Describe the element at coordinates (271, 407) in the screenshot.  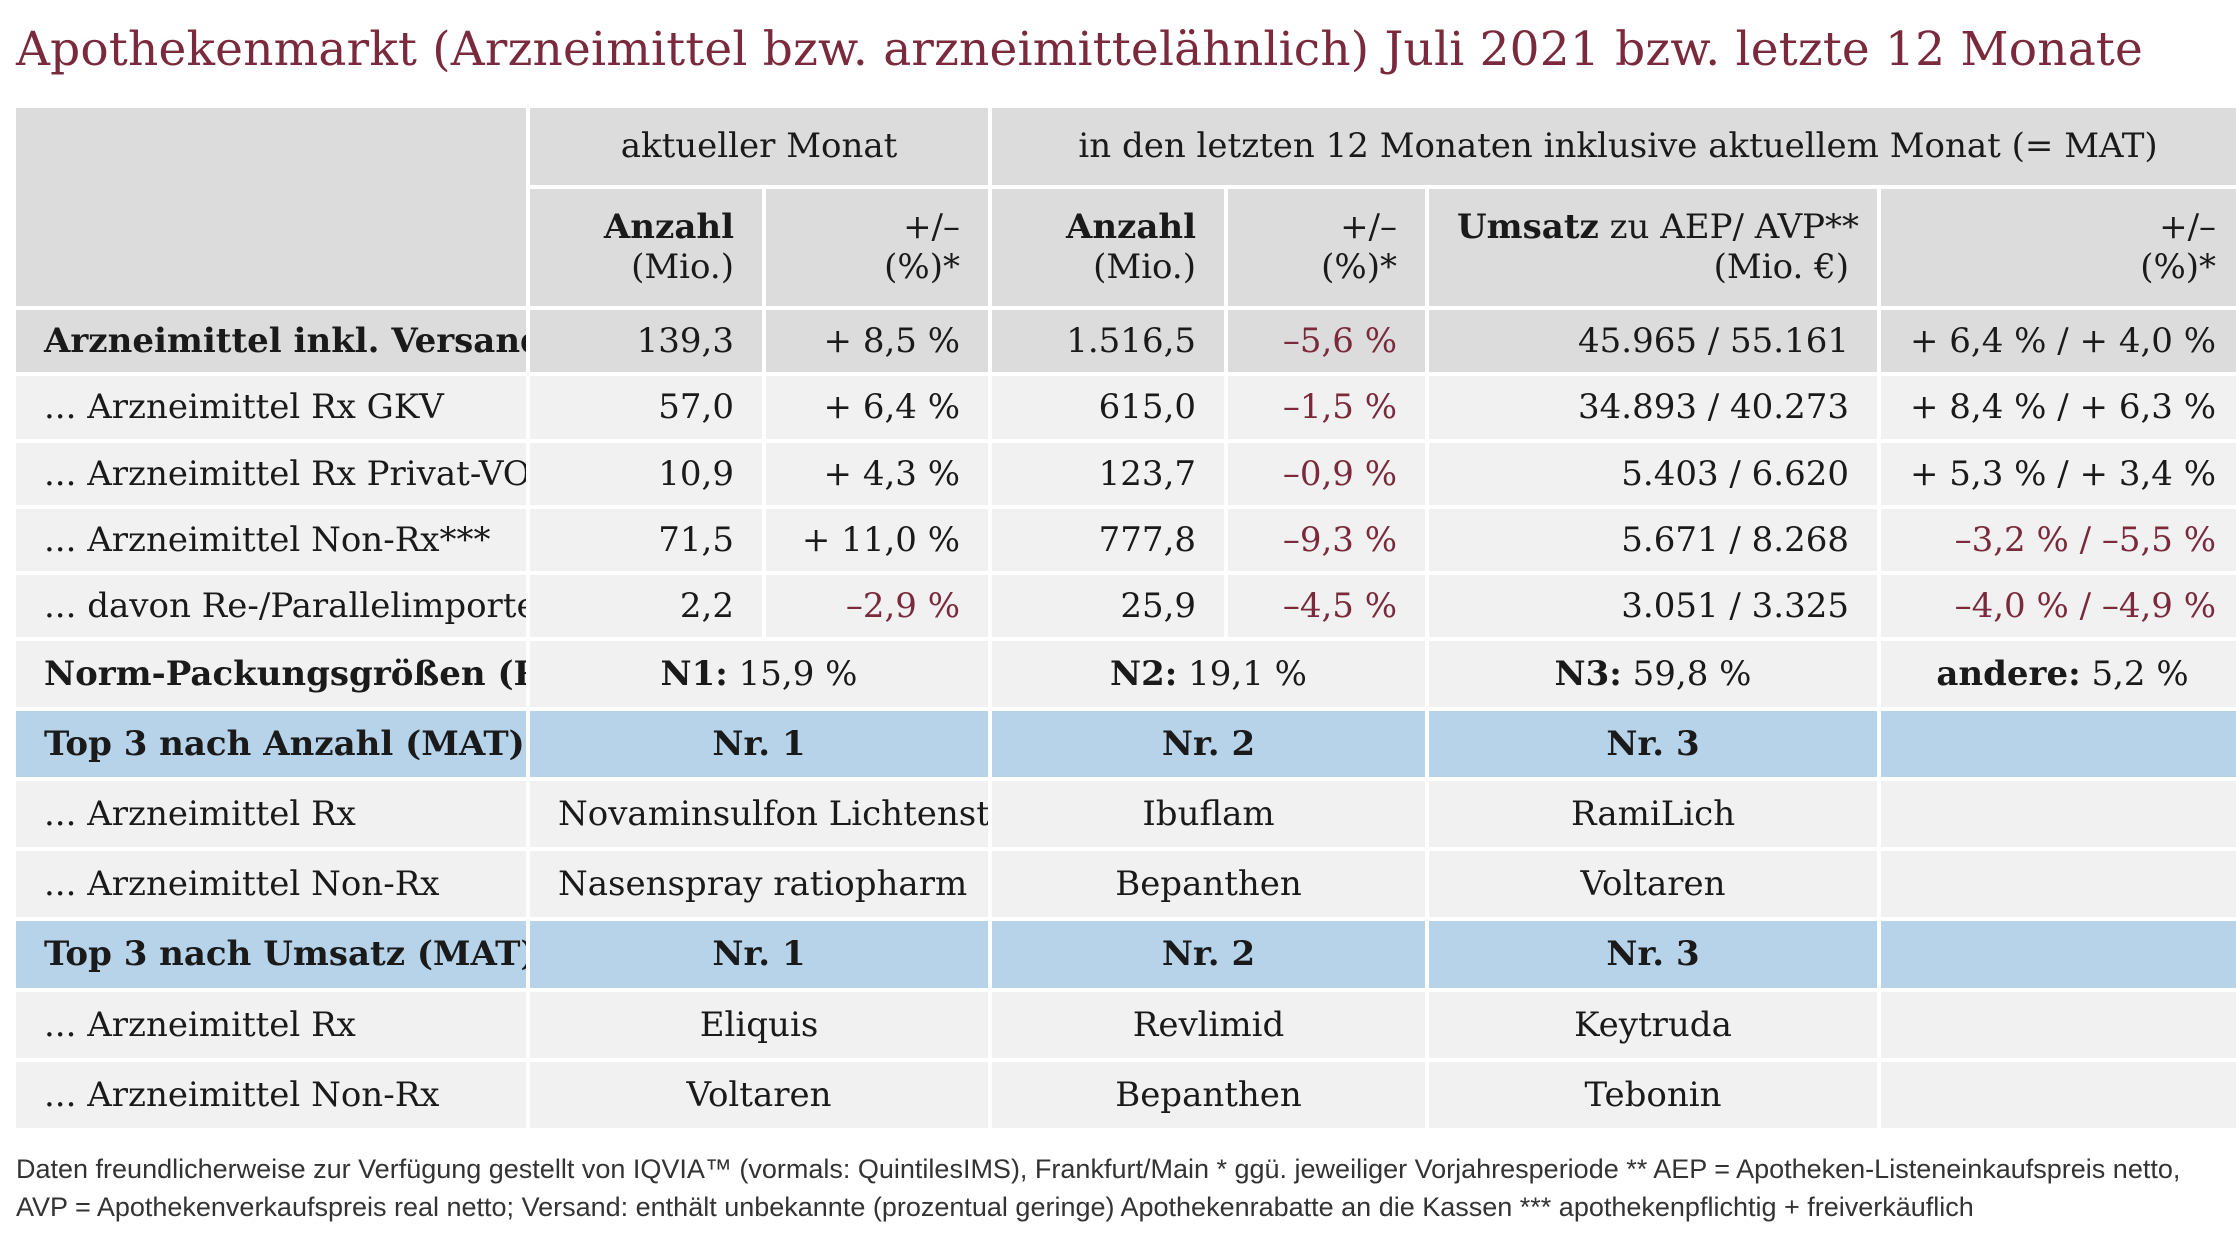
I see `row-label: ... Arzneimittel Rx GKV` at that location.